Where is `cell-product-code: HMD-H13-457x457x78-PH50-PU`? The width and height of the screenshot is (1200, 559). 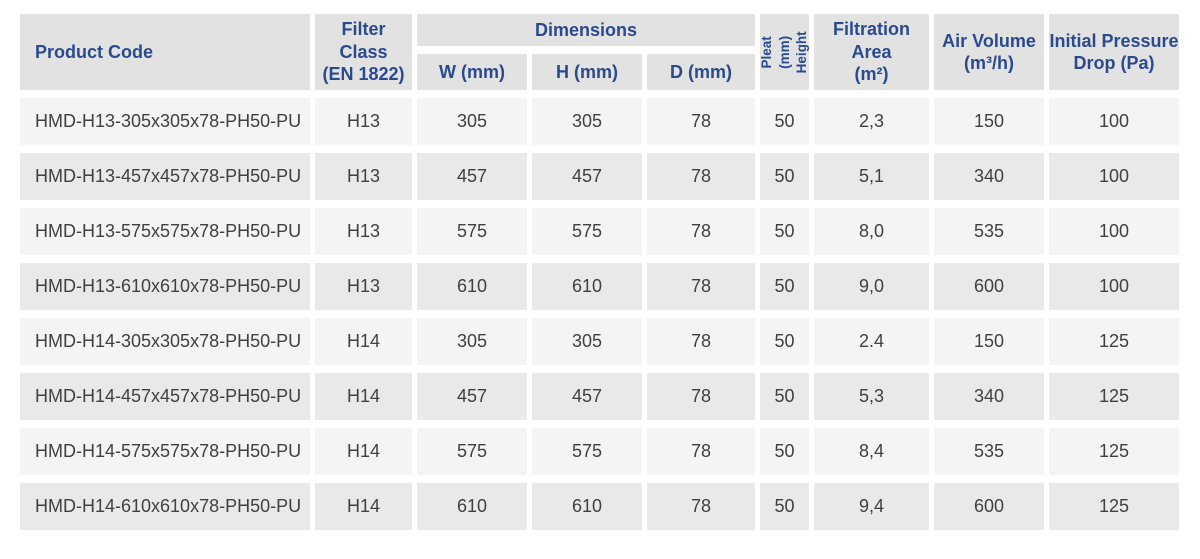
cell-product-code: HMD-H13-457x457x78-PH50-PU is located at coordinates (165, 176).